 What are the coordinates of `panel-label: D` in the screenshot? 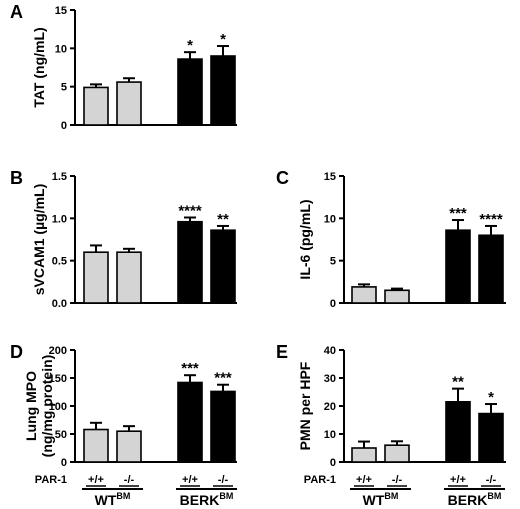 It's located at (16, 352).